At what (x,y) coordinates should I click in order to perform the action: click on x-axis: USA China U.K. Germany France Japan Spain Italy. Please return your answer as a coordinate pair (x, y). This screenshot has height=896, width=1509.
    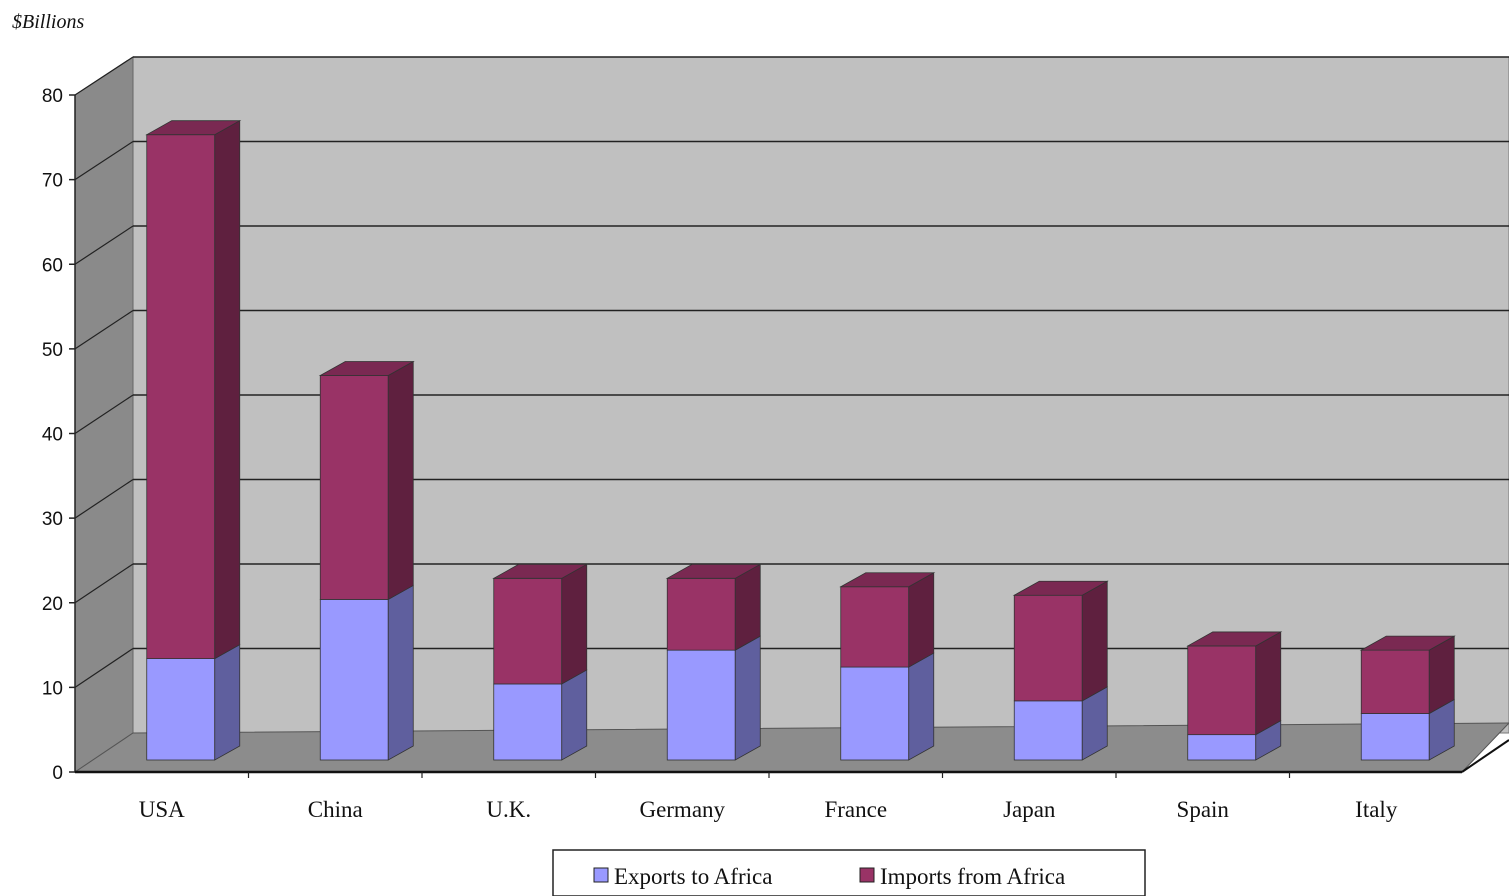
    Looking at the image, I should click on (792, 780).